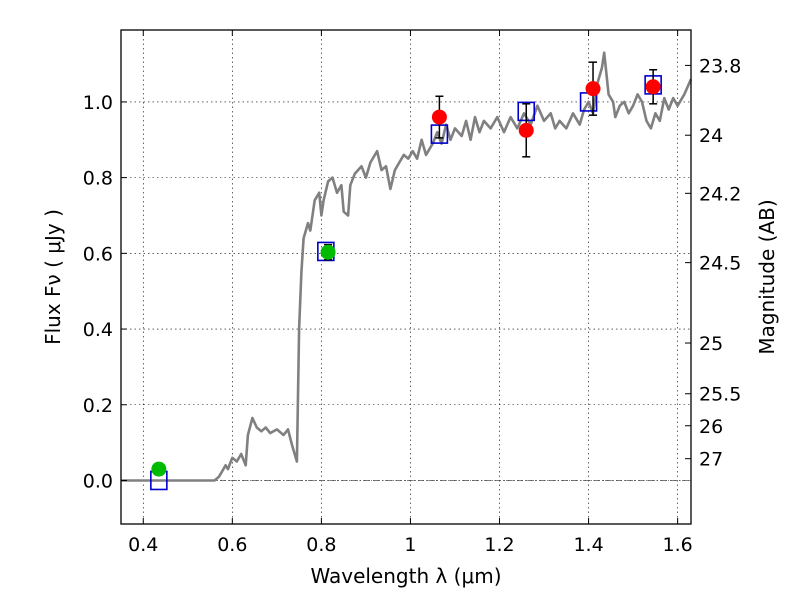 Image resolution: width=800 pixels, height=600 pixels. I want to click on magnitude-ticks: 23.8 24 24.2 24.5 25 25.5 26 27, so click(713, 263).